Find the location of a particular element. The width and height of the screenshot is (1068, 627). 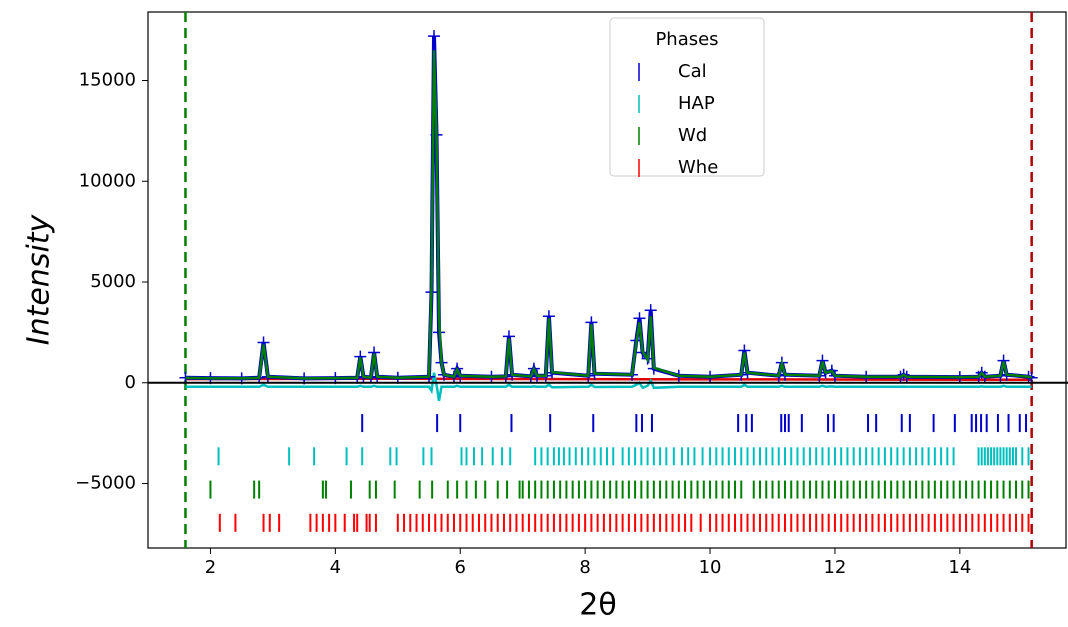

legend-box is located at coordinates (687, 97).